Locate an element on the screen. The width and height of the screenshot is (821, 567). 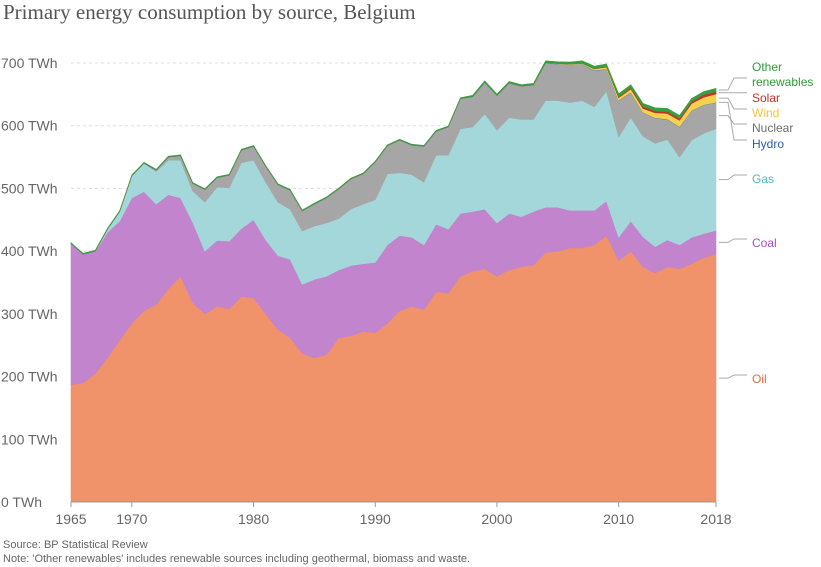
x-tick-label: 1990 is located at coordinates (375, 519).